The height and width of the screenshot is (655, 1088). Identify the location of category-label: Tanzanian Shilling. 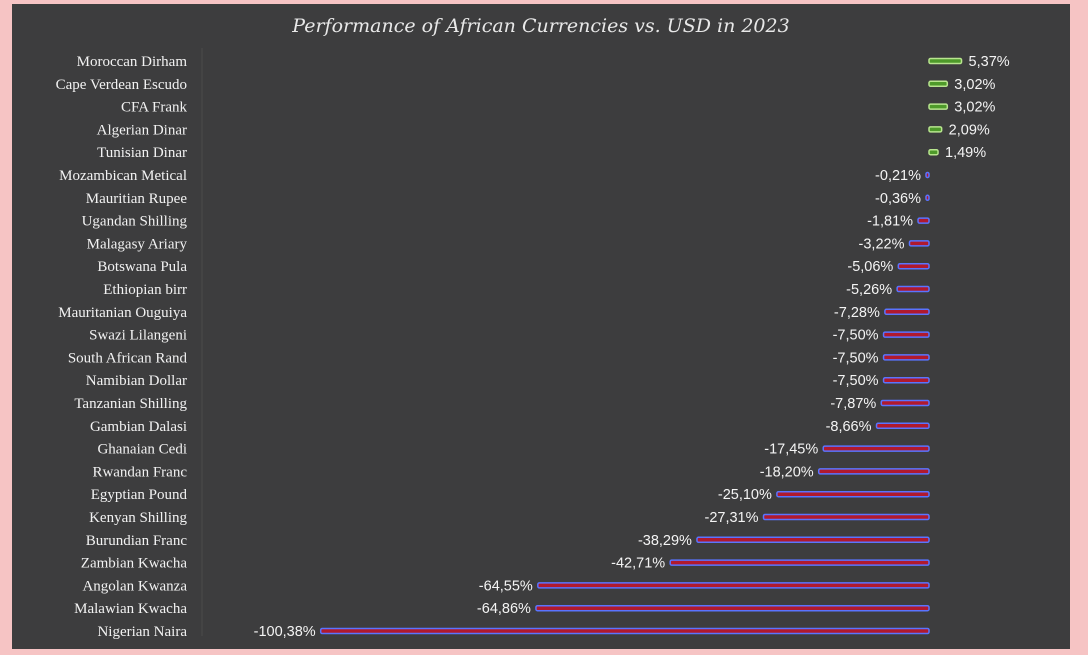
(130, 404).